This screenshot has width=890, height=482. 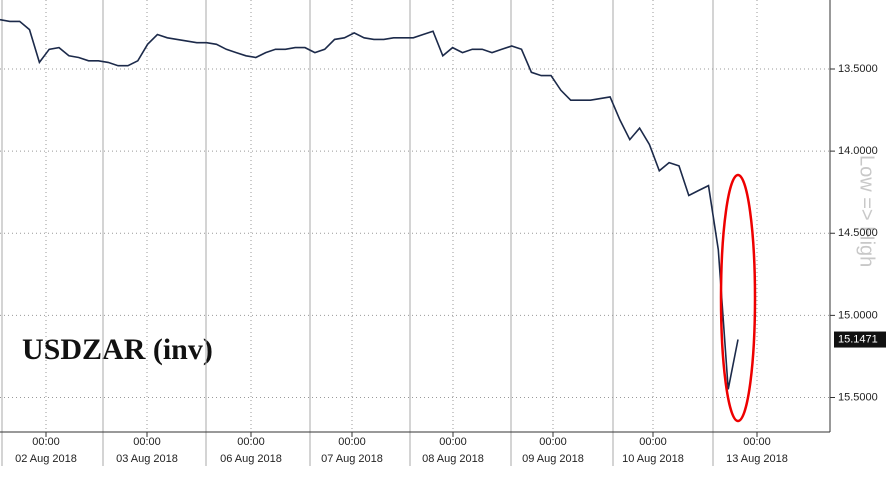 I want to click on last-value-label: 15.1471, so click(x=858, y=339).